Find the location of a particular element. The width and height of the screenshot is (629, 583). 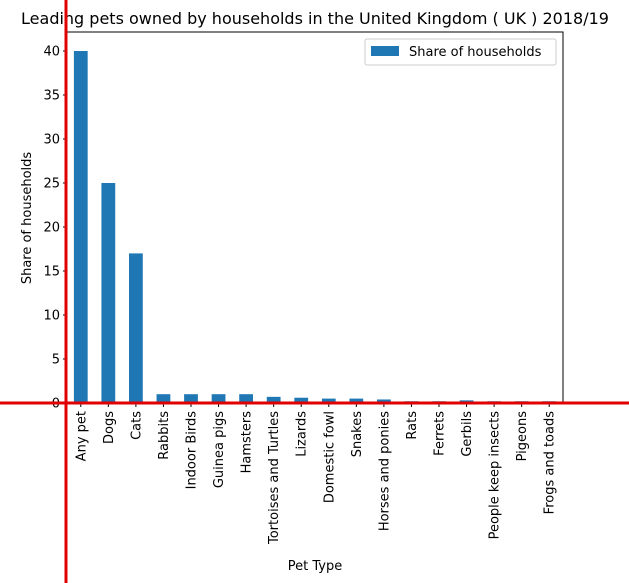

x-tick-label: Horses and ponies is located at coordinates (384, 471).